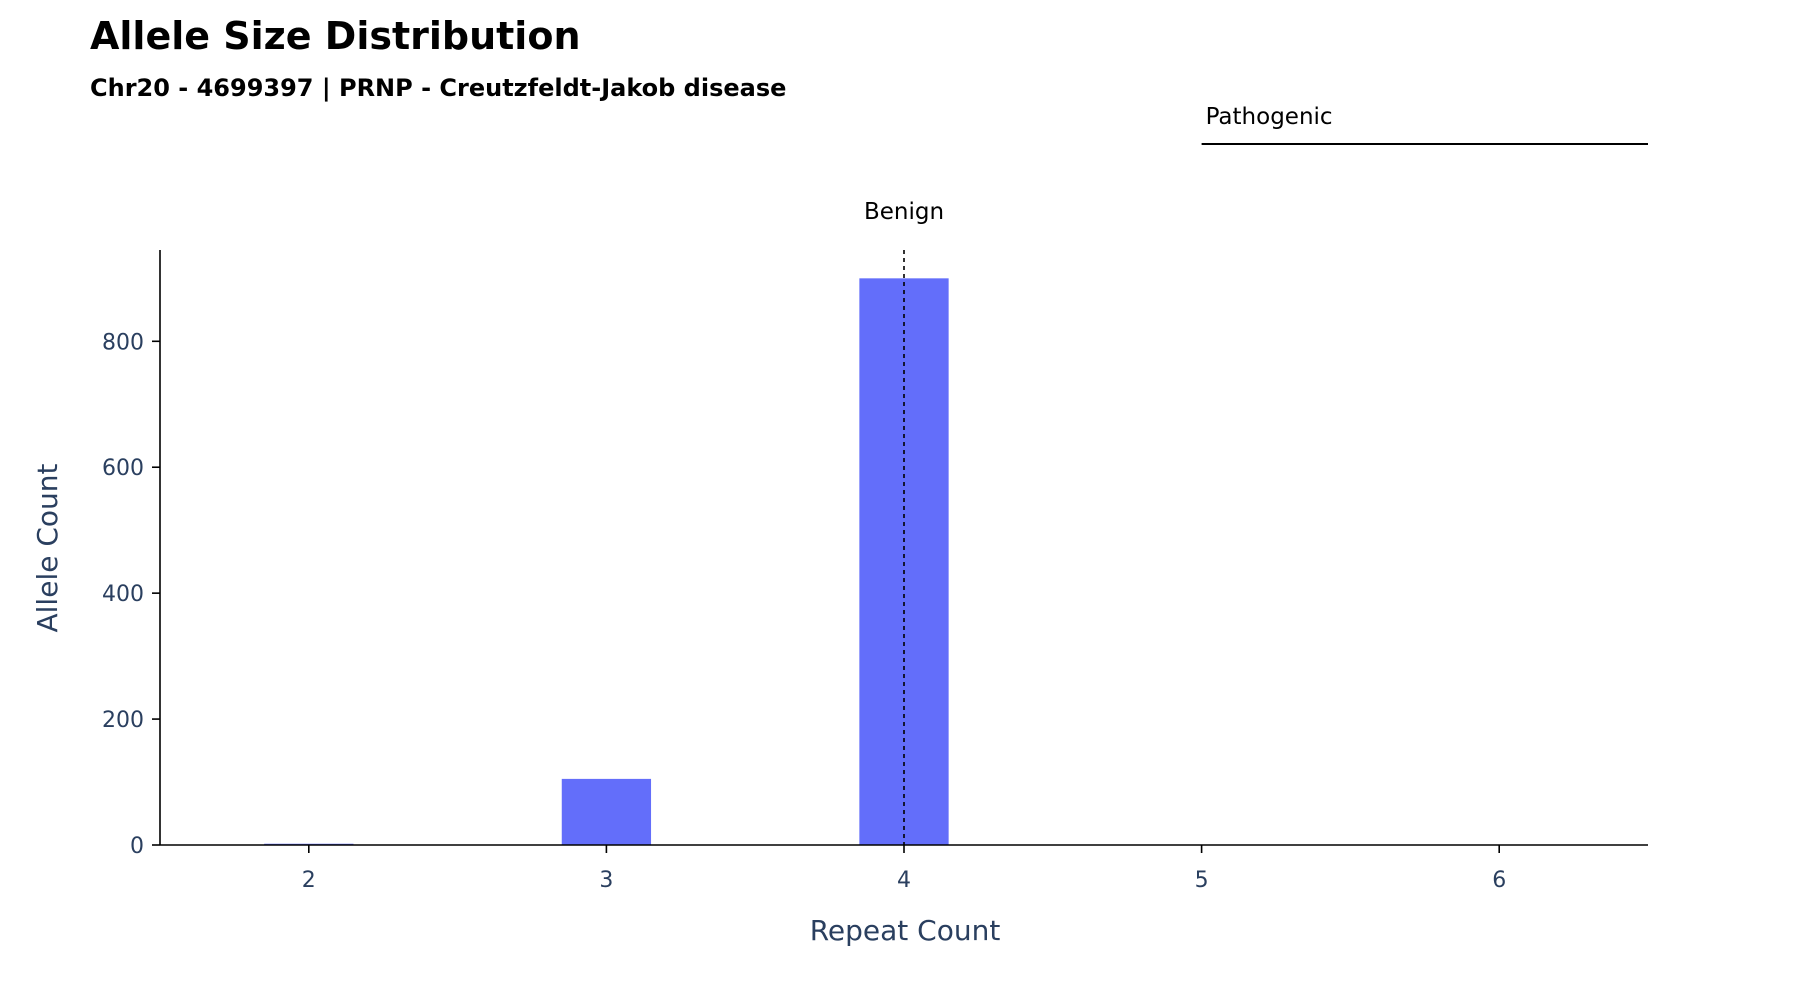 The image size is (1800, 1000). What do you see at coordinates (47, 547) in the screenshot?
I see `y-axis-title: Allele Count` at bounding box center [47, 547].